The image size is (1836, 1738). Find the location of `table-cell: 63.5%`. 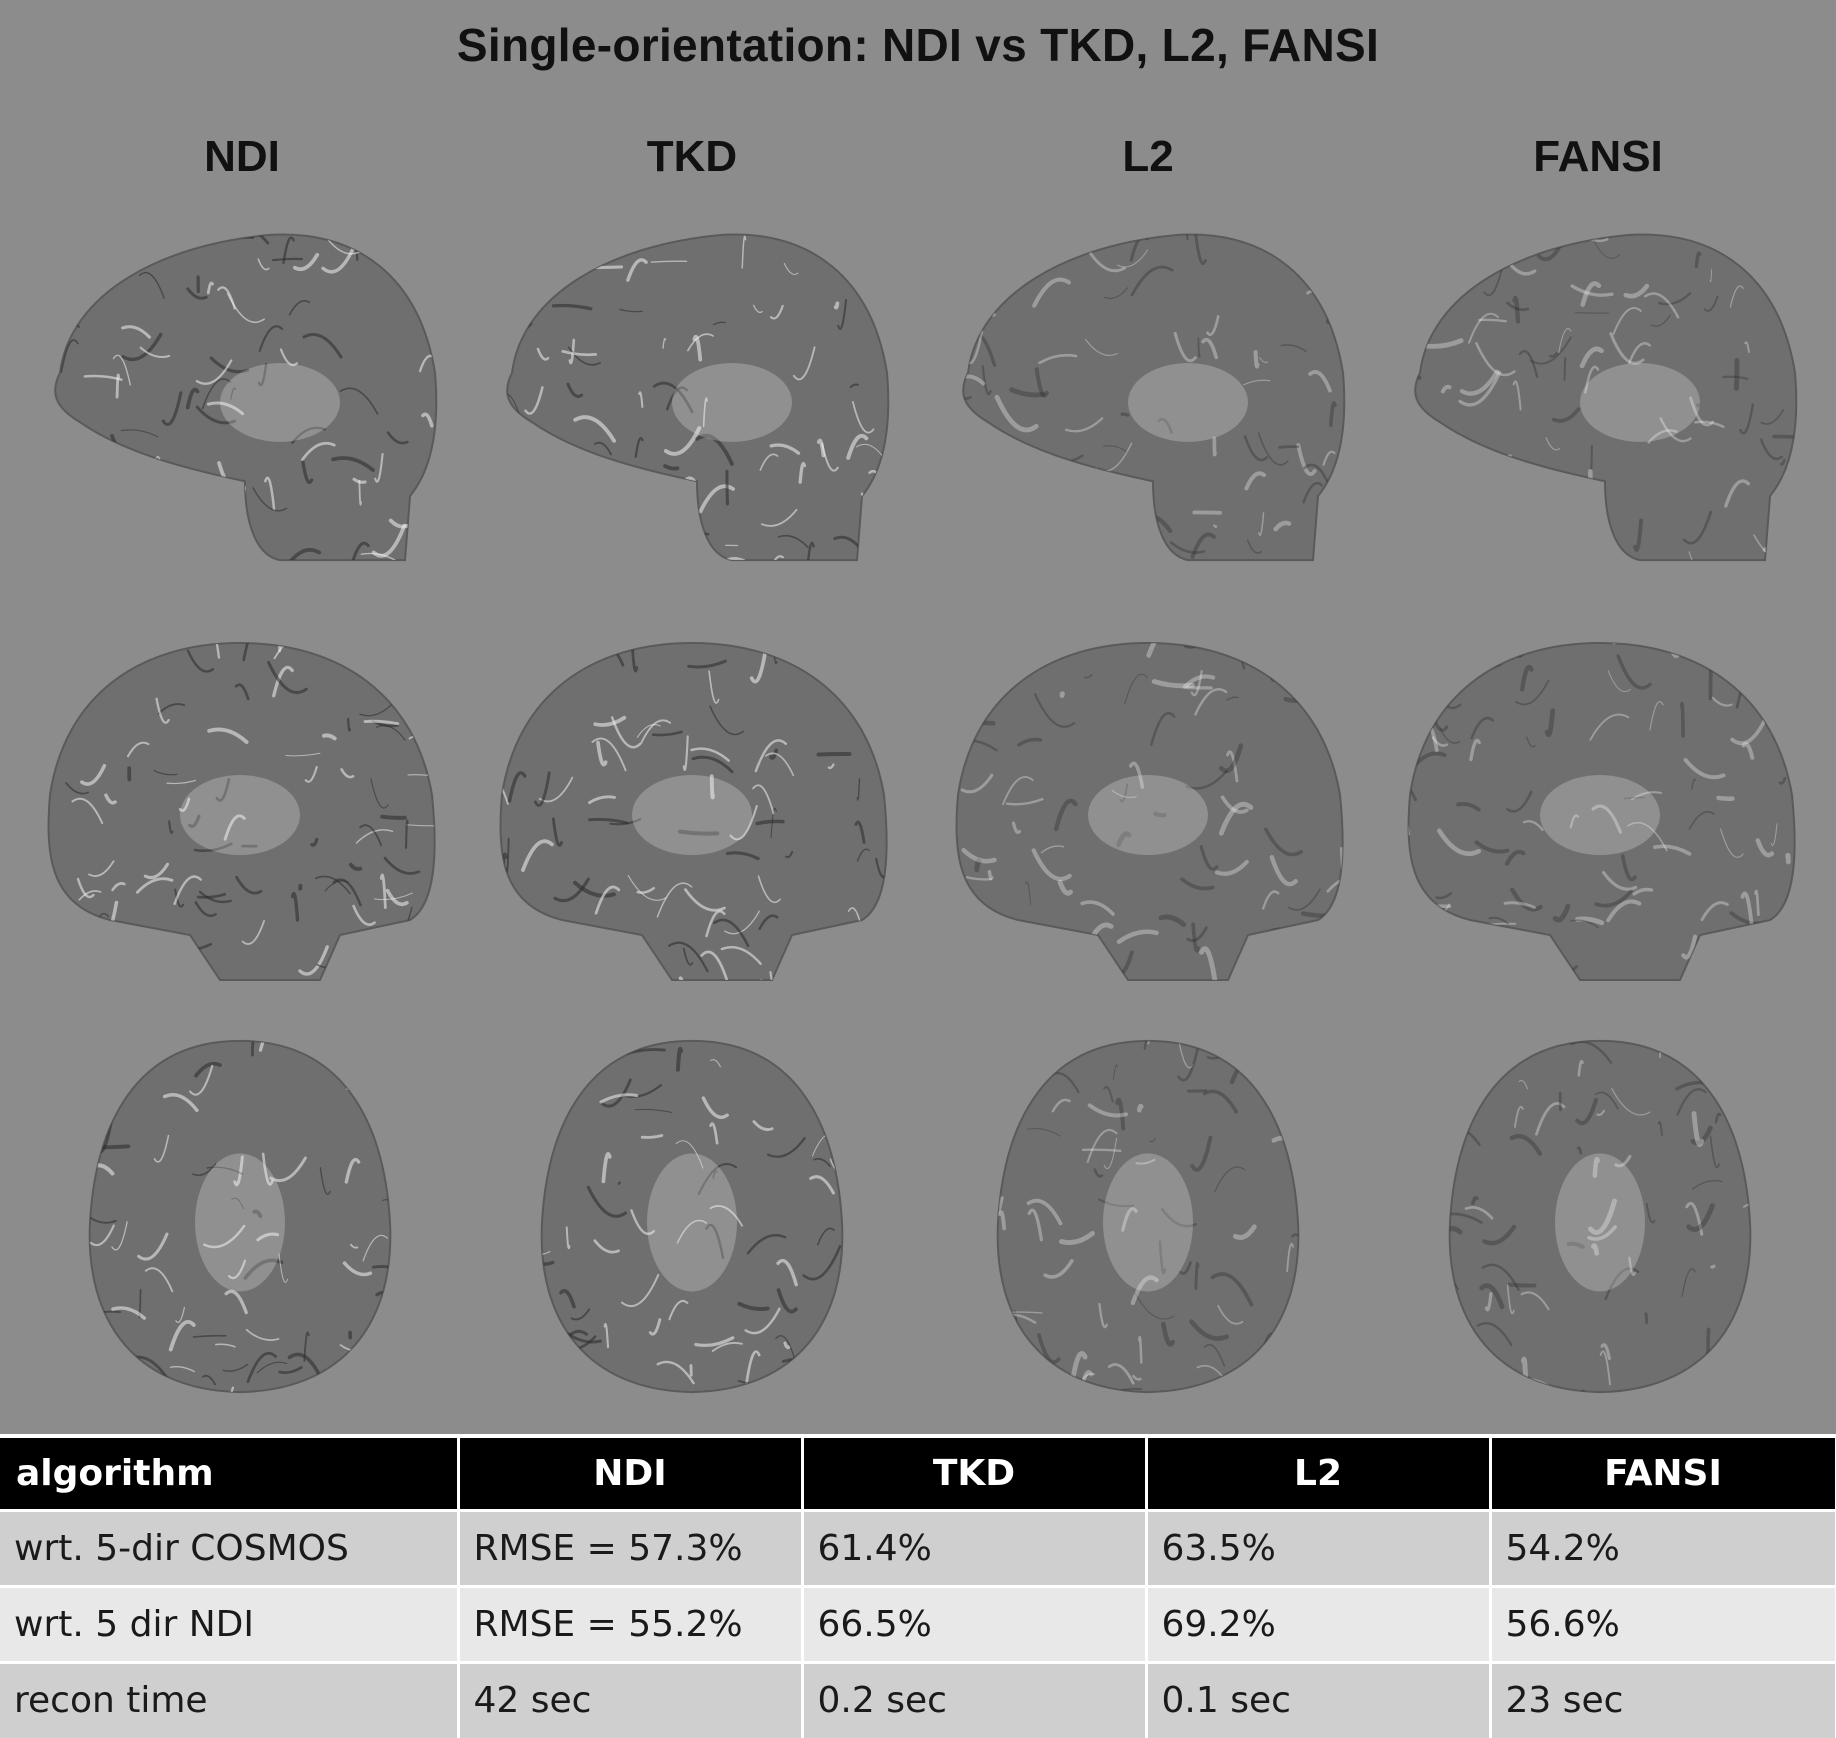

table-cell: 63.5% is located at coordinates (1319, 1547).